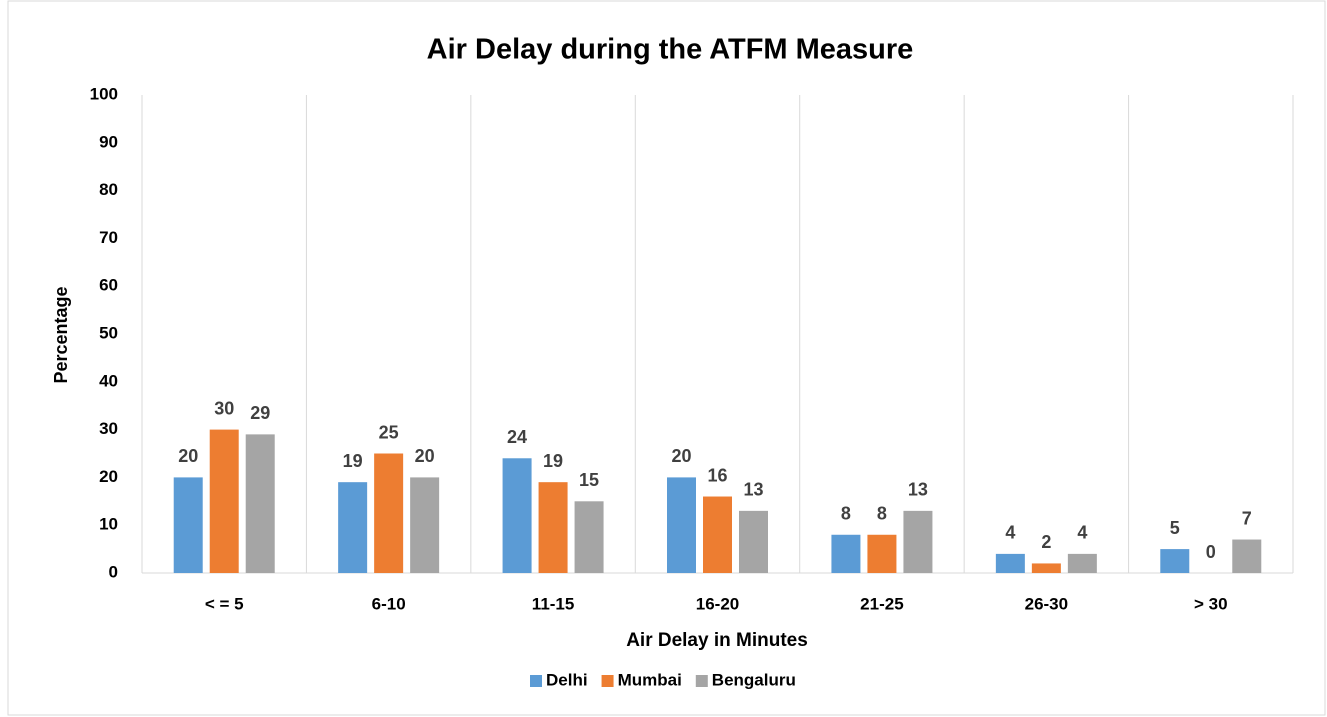 This screenshot has height=717, width=1327. I want to click on data-label: 5, so click(1175, 528).